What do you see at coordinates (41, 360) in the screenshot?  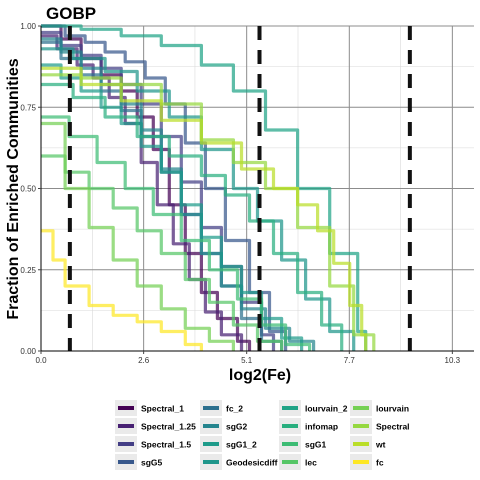 I see `x-tick-label: 0.0` at bounding box center [41, 360].